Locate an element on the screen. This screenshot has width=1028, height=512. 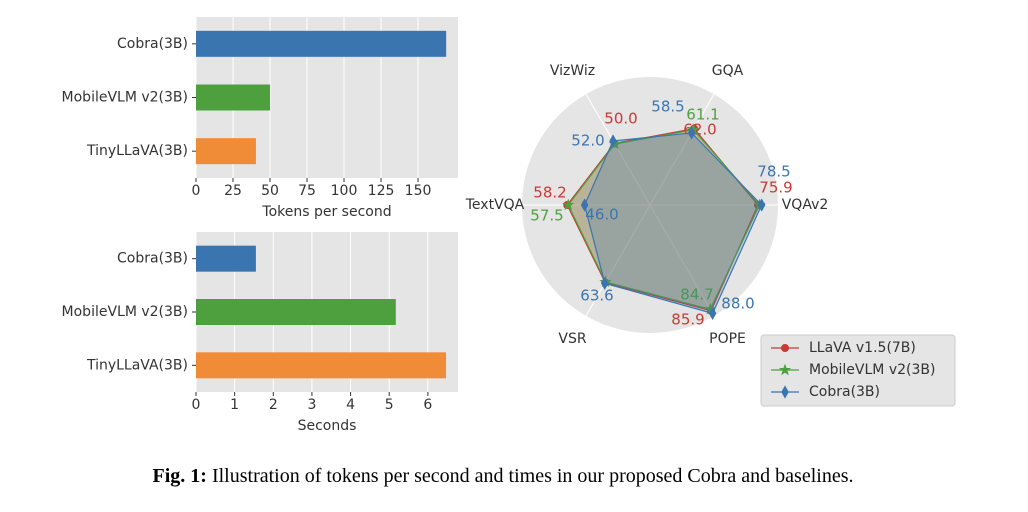
legend-label: Cobra(3B) is located at coordinates (844, 392).